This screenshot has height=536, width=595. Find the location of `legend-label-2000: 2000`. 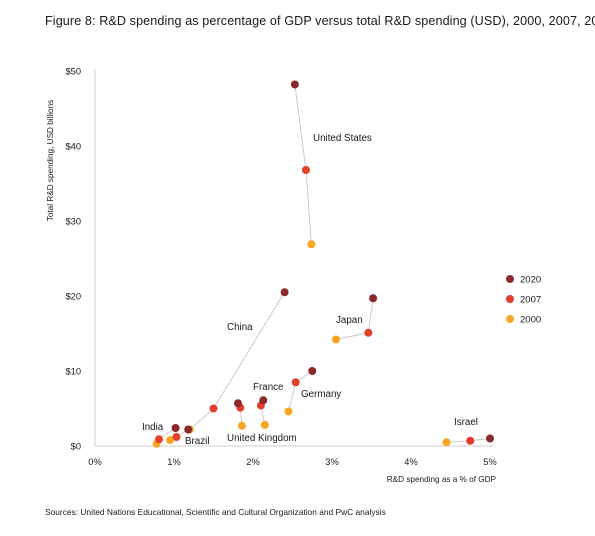

legend-label-2000: 2000 is located at coordinates (530, 320).